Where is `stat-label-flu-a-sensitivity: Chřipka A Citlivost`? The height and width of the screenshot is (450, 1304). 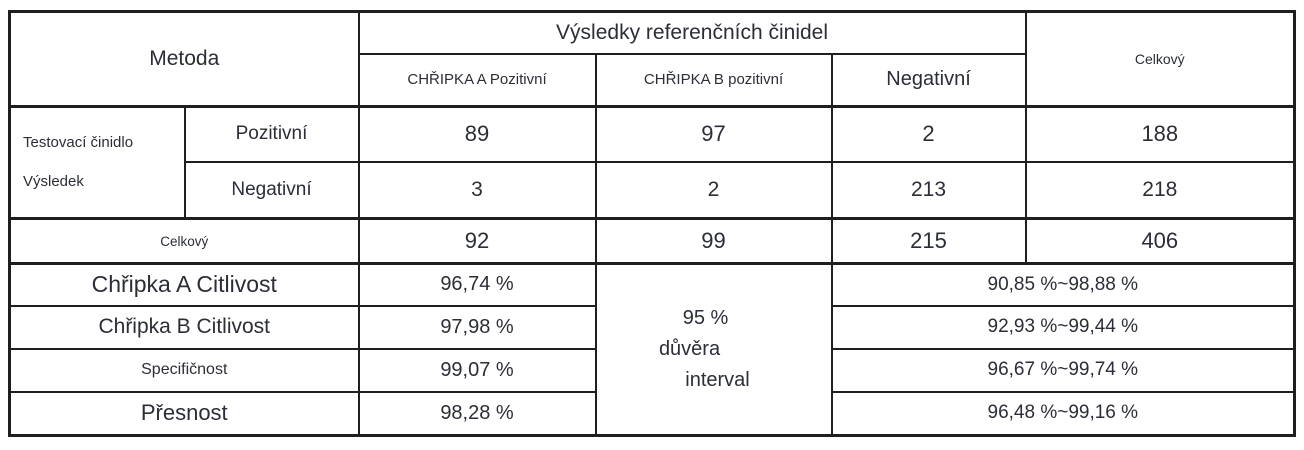
stat-label-flu-a-sensitivity: Chřipka A Citlivost is located at coordinates (184, 284).